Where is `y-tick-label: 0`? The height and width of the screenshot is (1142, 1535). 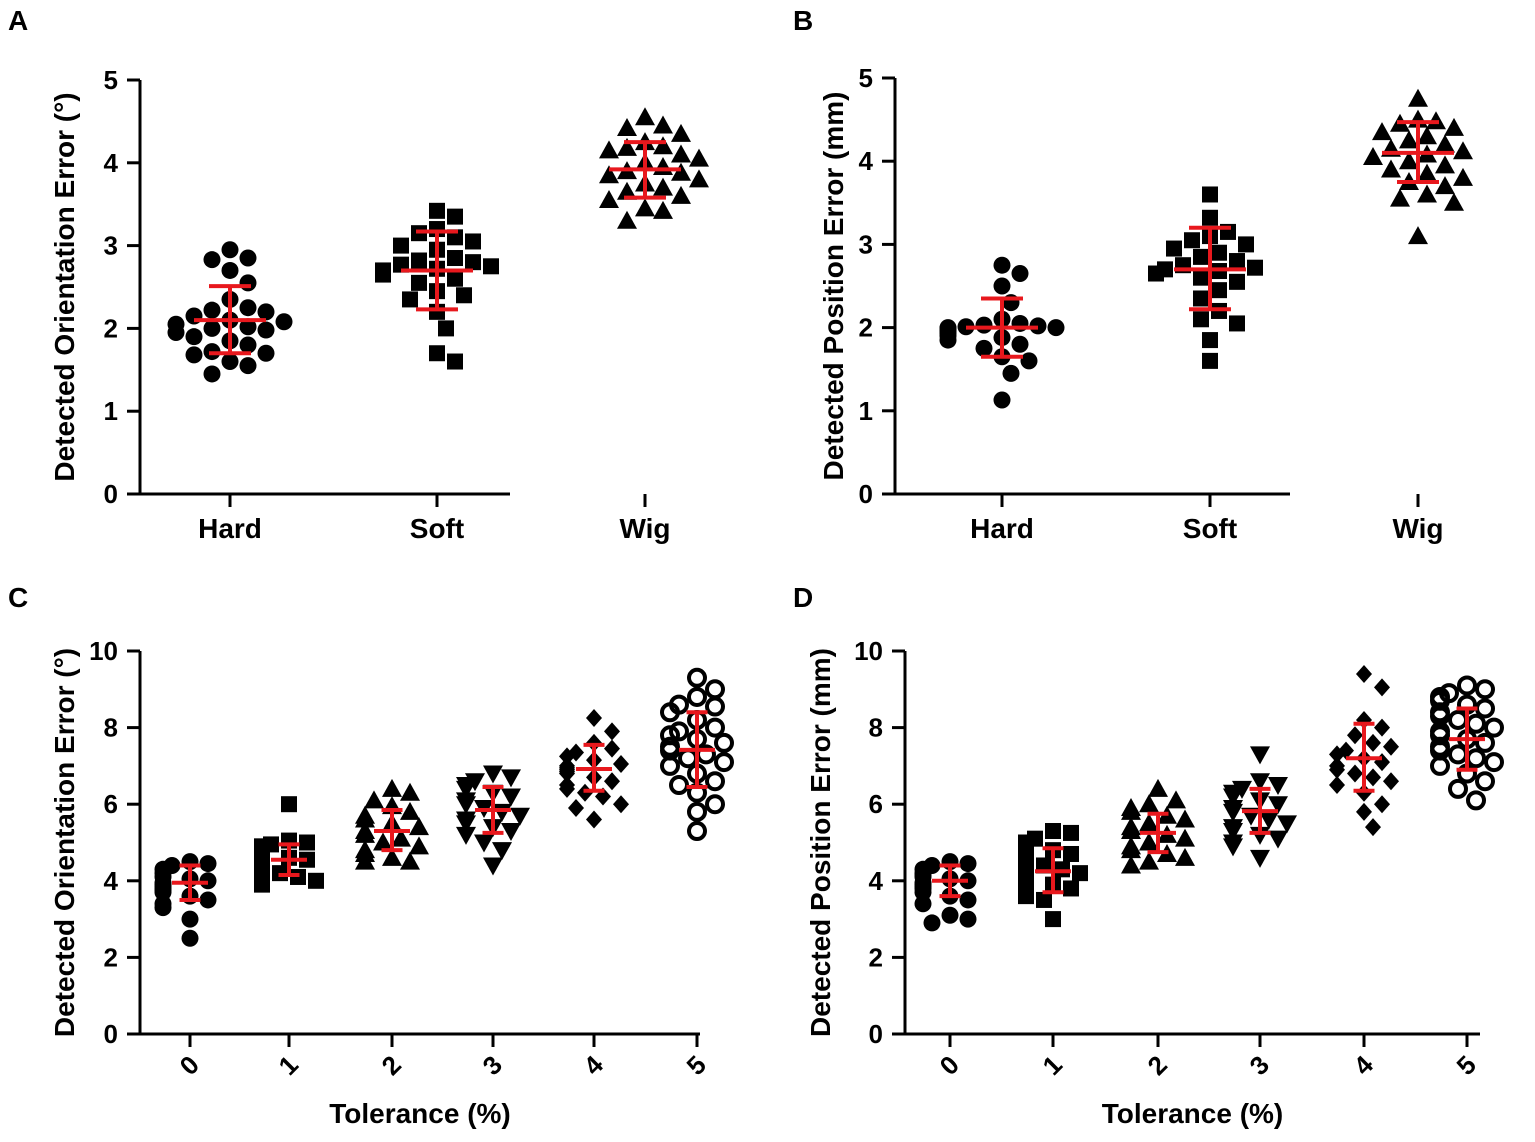 y-tick-label: 0 is located at coordinates (866, 494).